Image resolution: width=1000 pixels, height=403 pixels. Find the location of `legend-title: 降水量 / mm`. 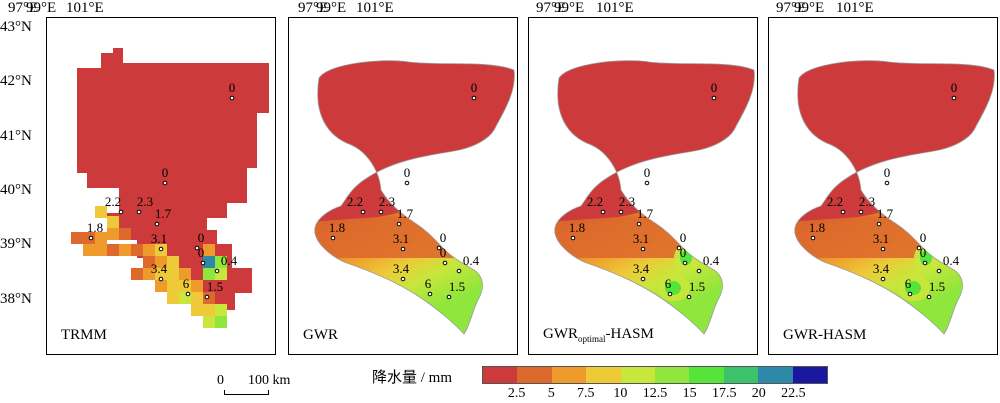

legend-title: 降水量 / mm is located at coordinates (412, 378).